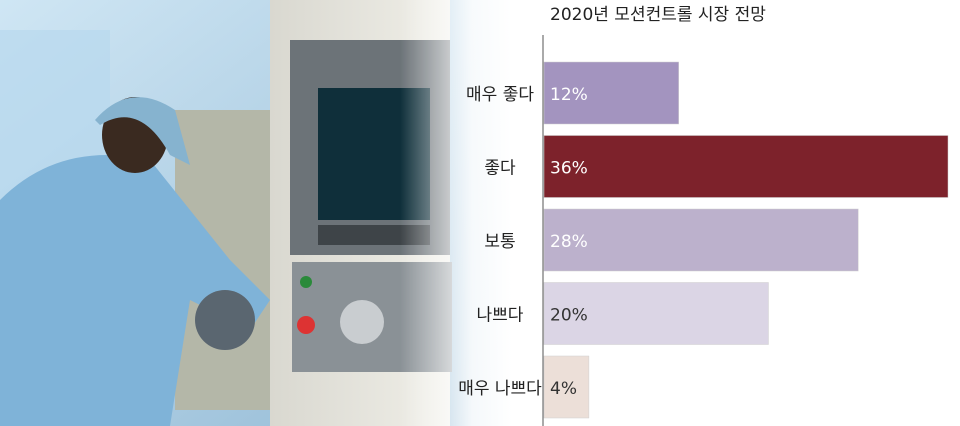  What do you see at coordinates (569, 316) in the screenshot?
I see `data-label: 20%` at bounding box center [569, 316].